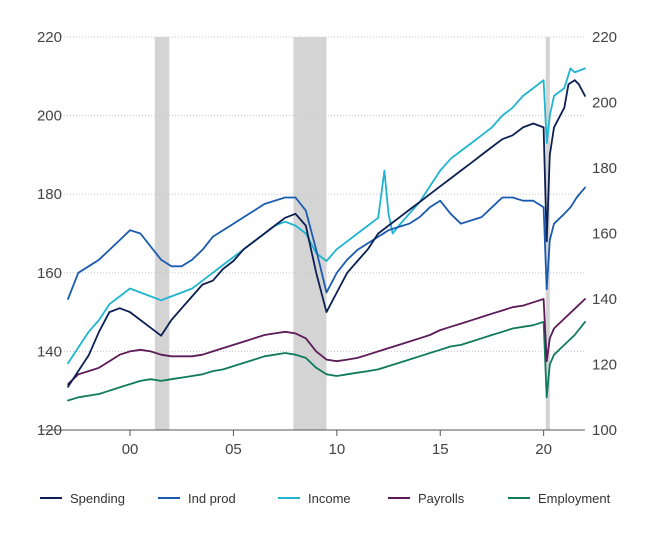  Describe the element at coordinates (604, 430) in the screenshot. I see `right-tick-label: 100` at that location.